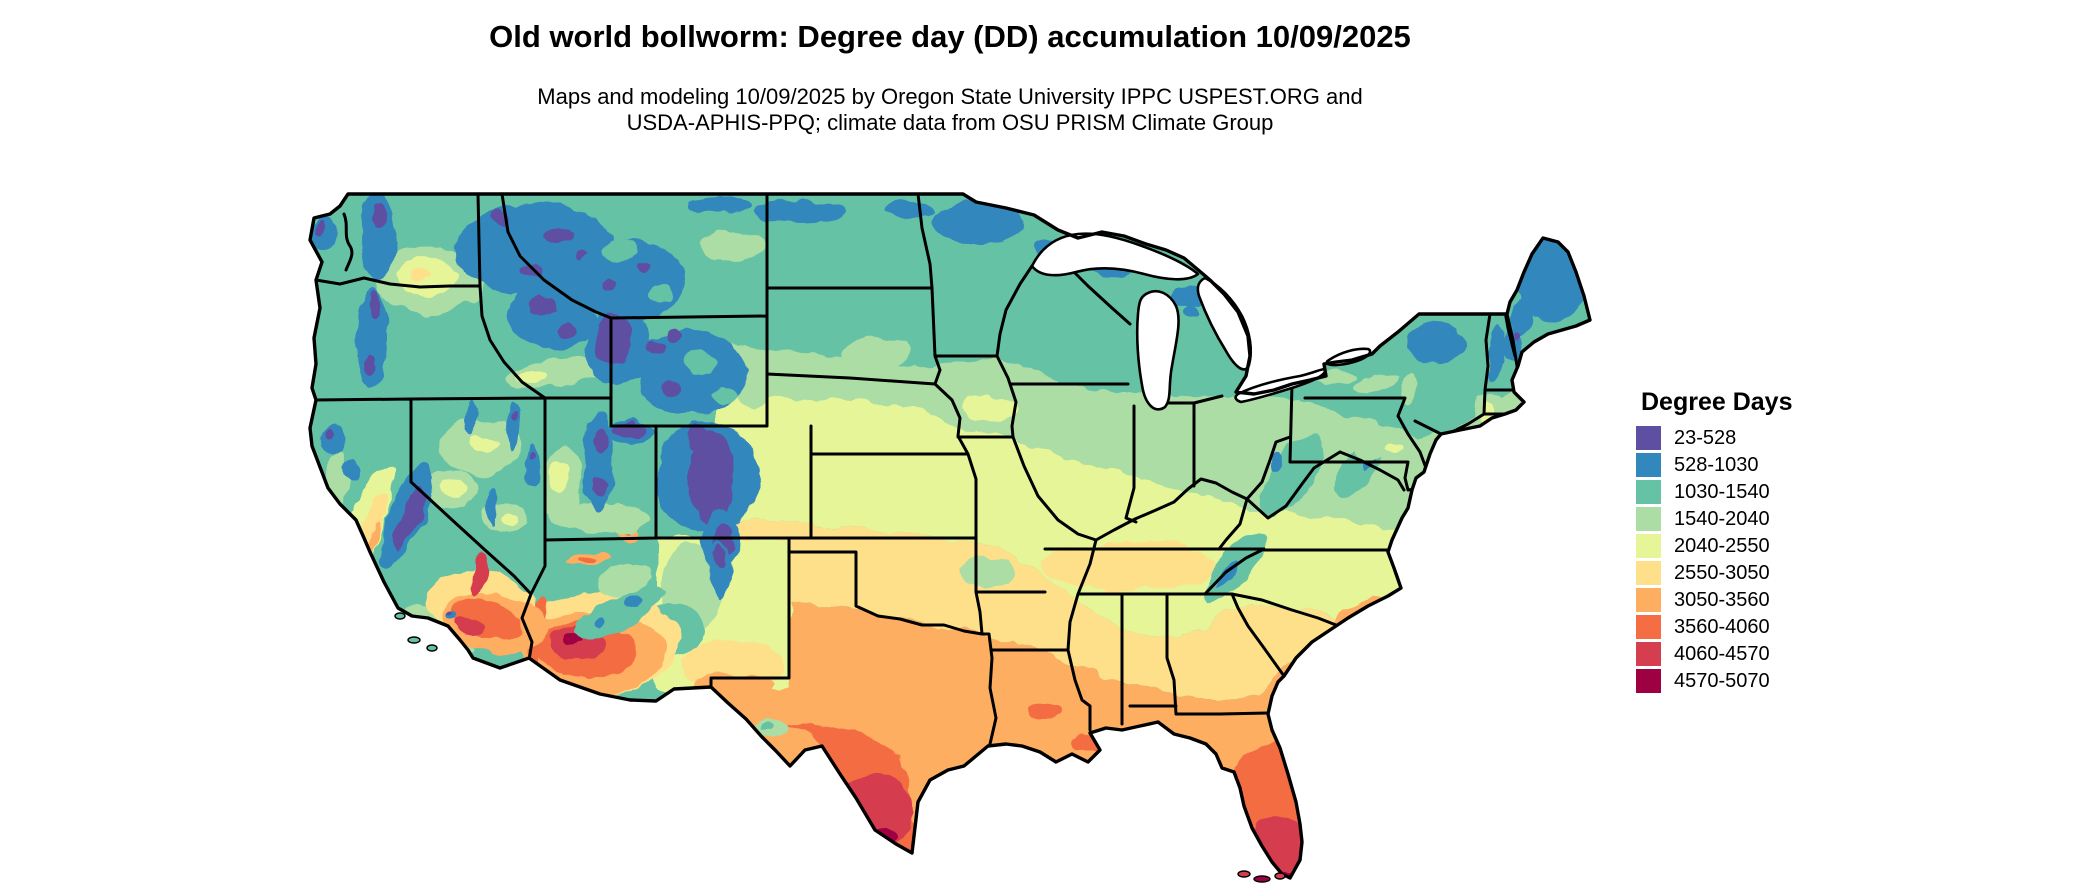  Describe the element at coordinates (1115, 256) in the screenshot. I see `lake-superior` at that location.